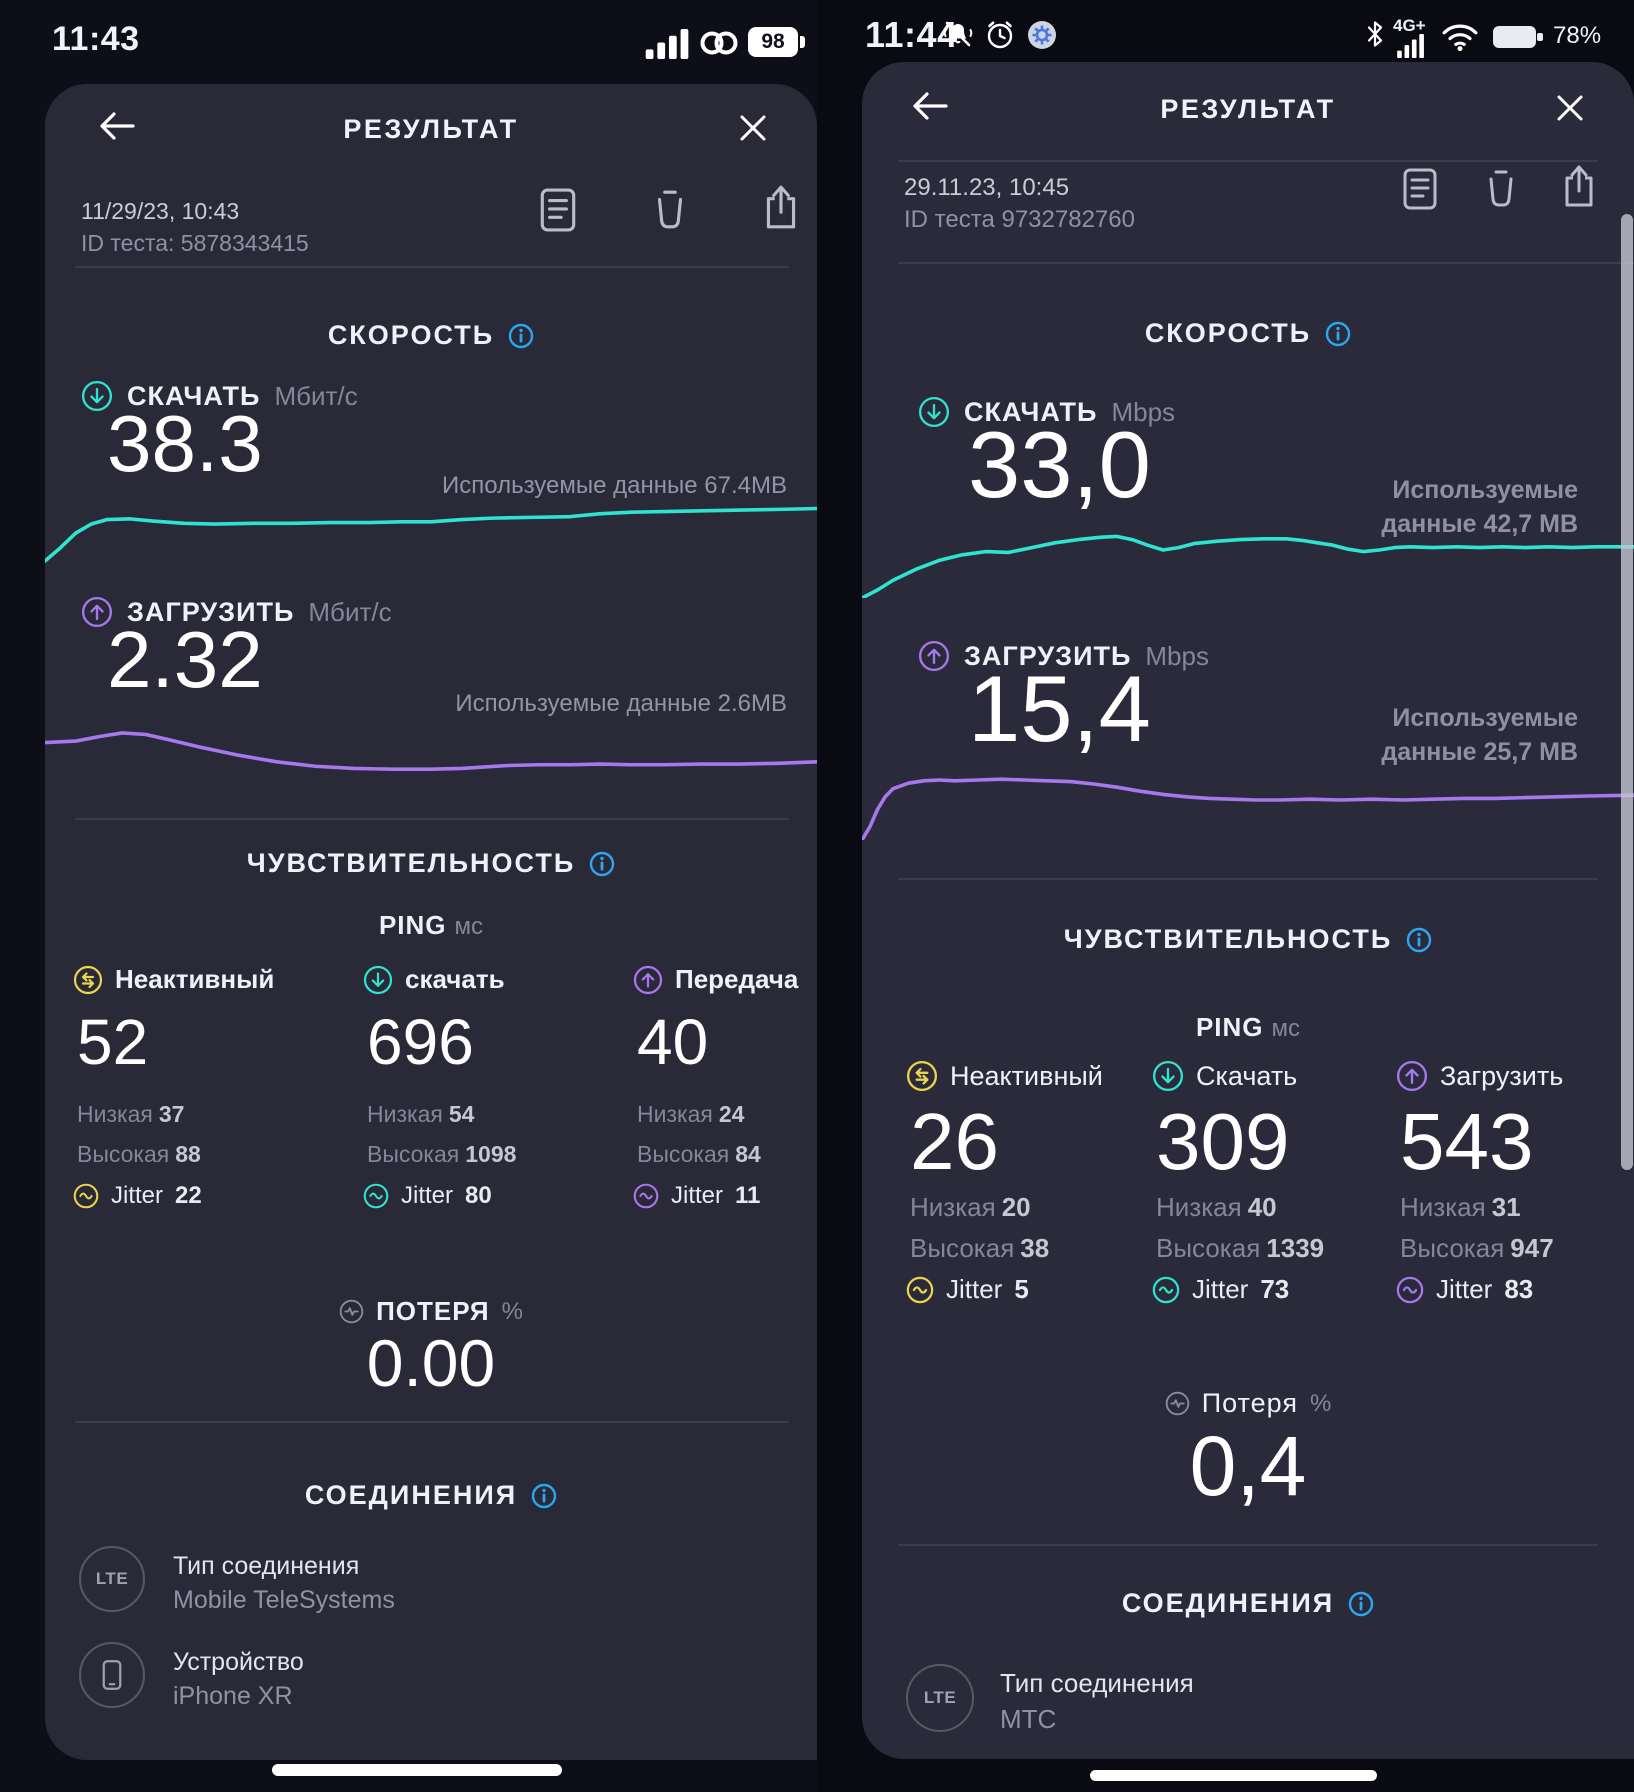 This screenshot has width=1634, height=1792. I want to click on upload-value: 15,4, so click(1059, 708).